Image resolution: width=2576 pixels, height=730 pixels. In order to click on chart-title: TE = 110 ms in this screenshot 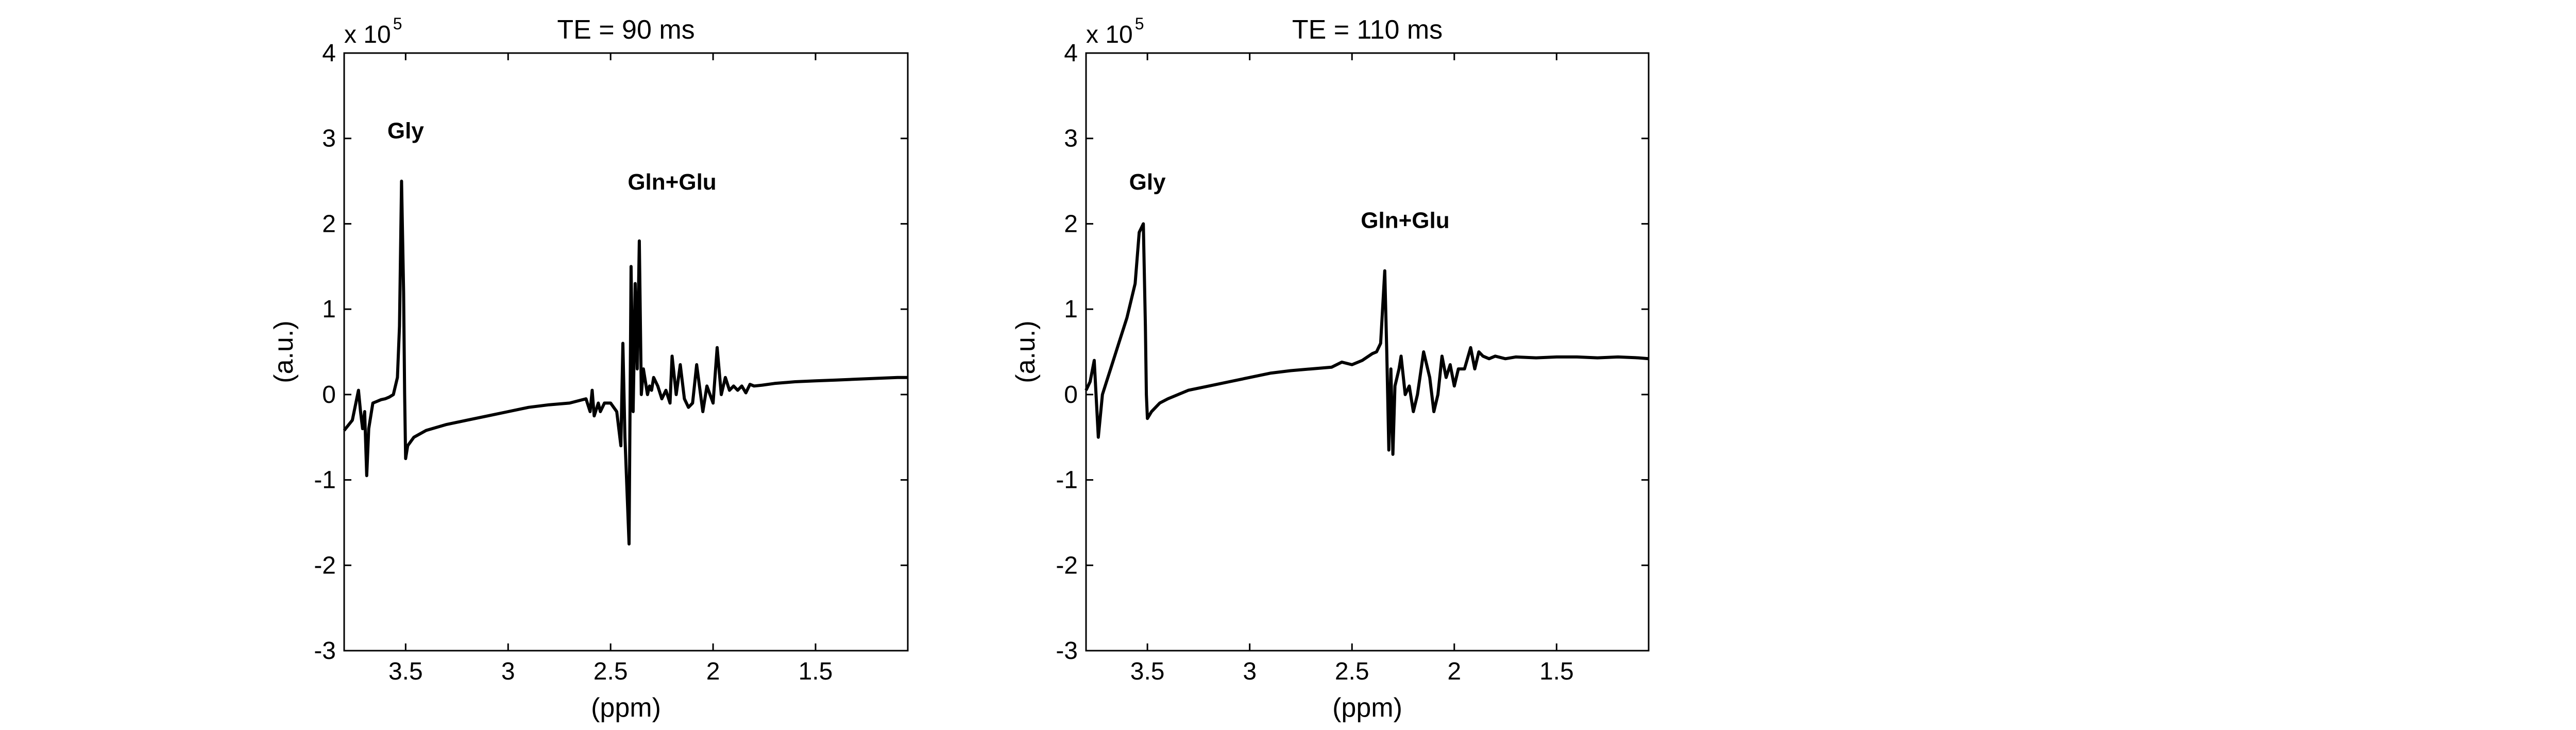, I will do `click(1367, 30)`.